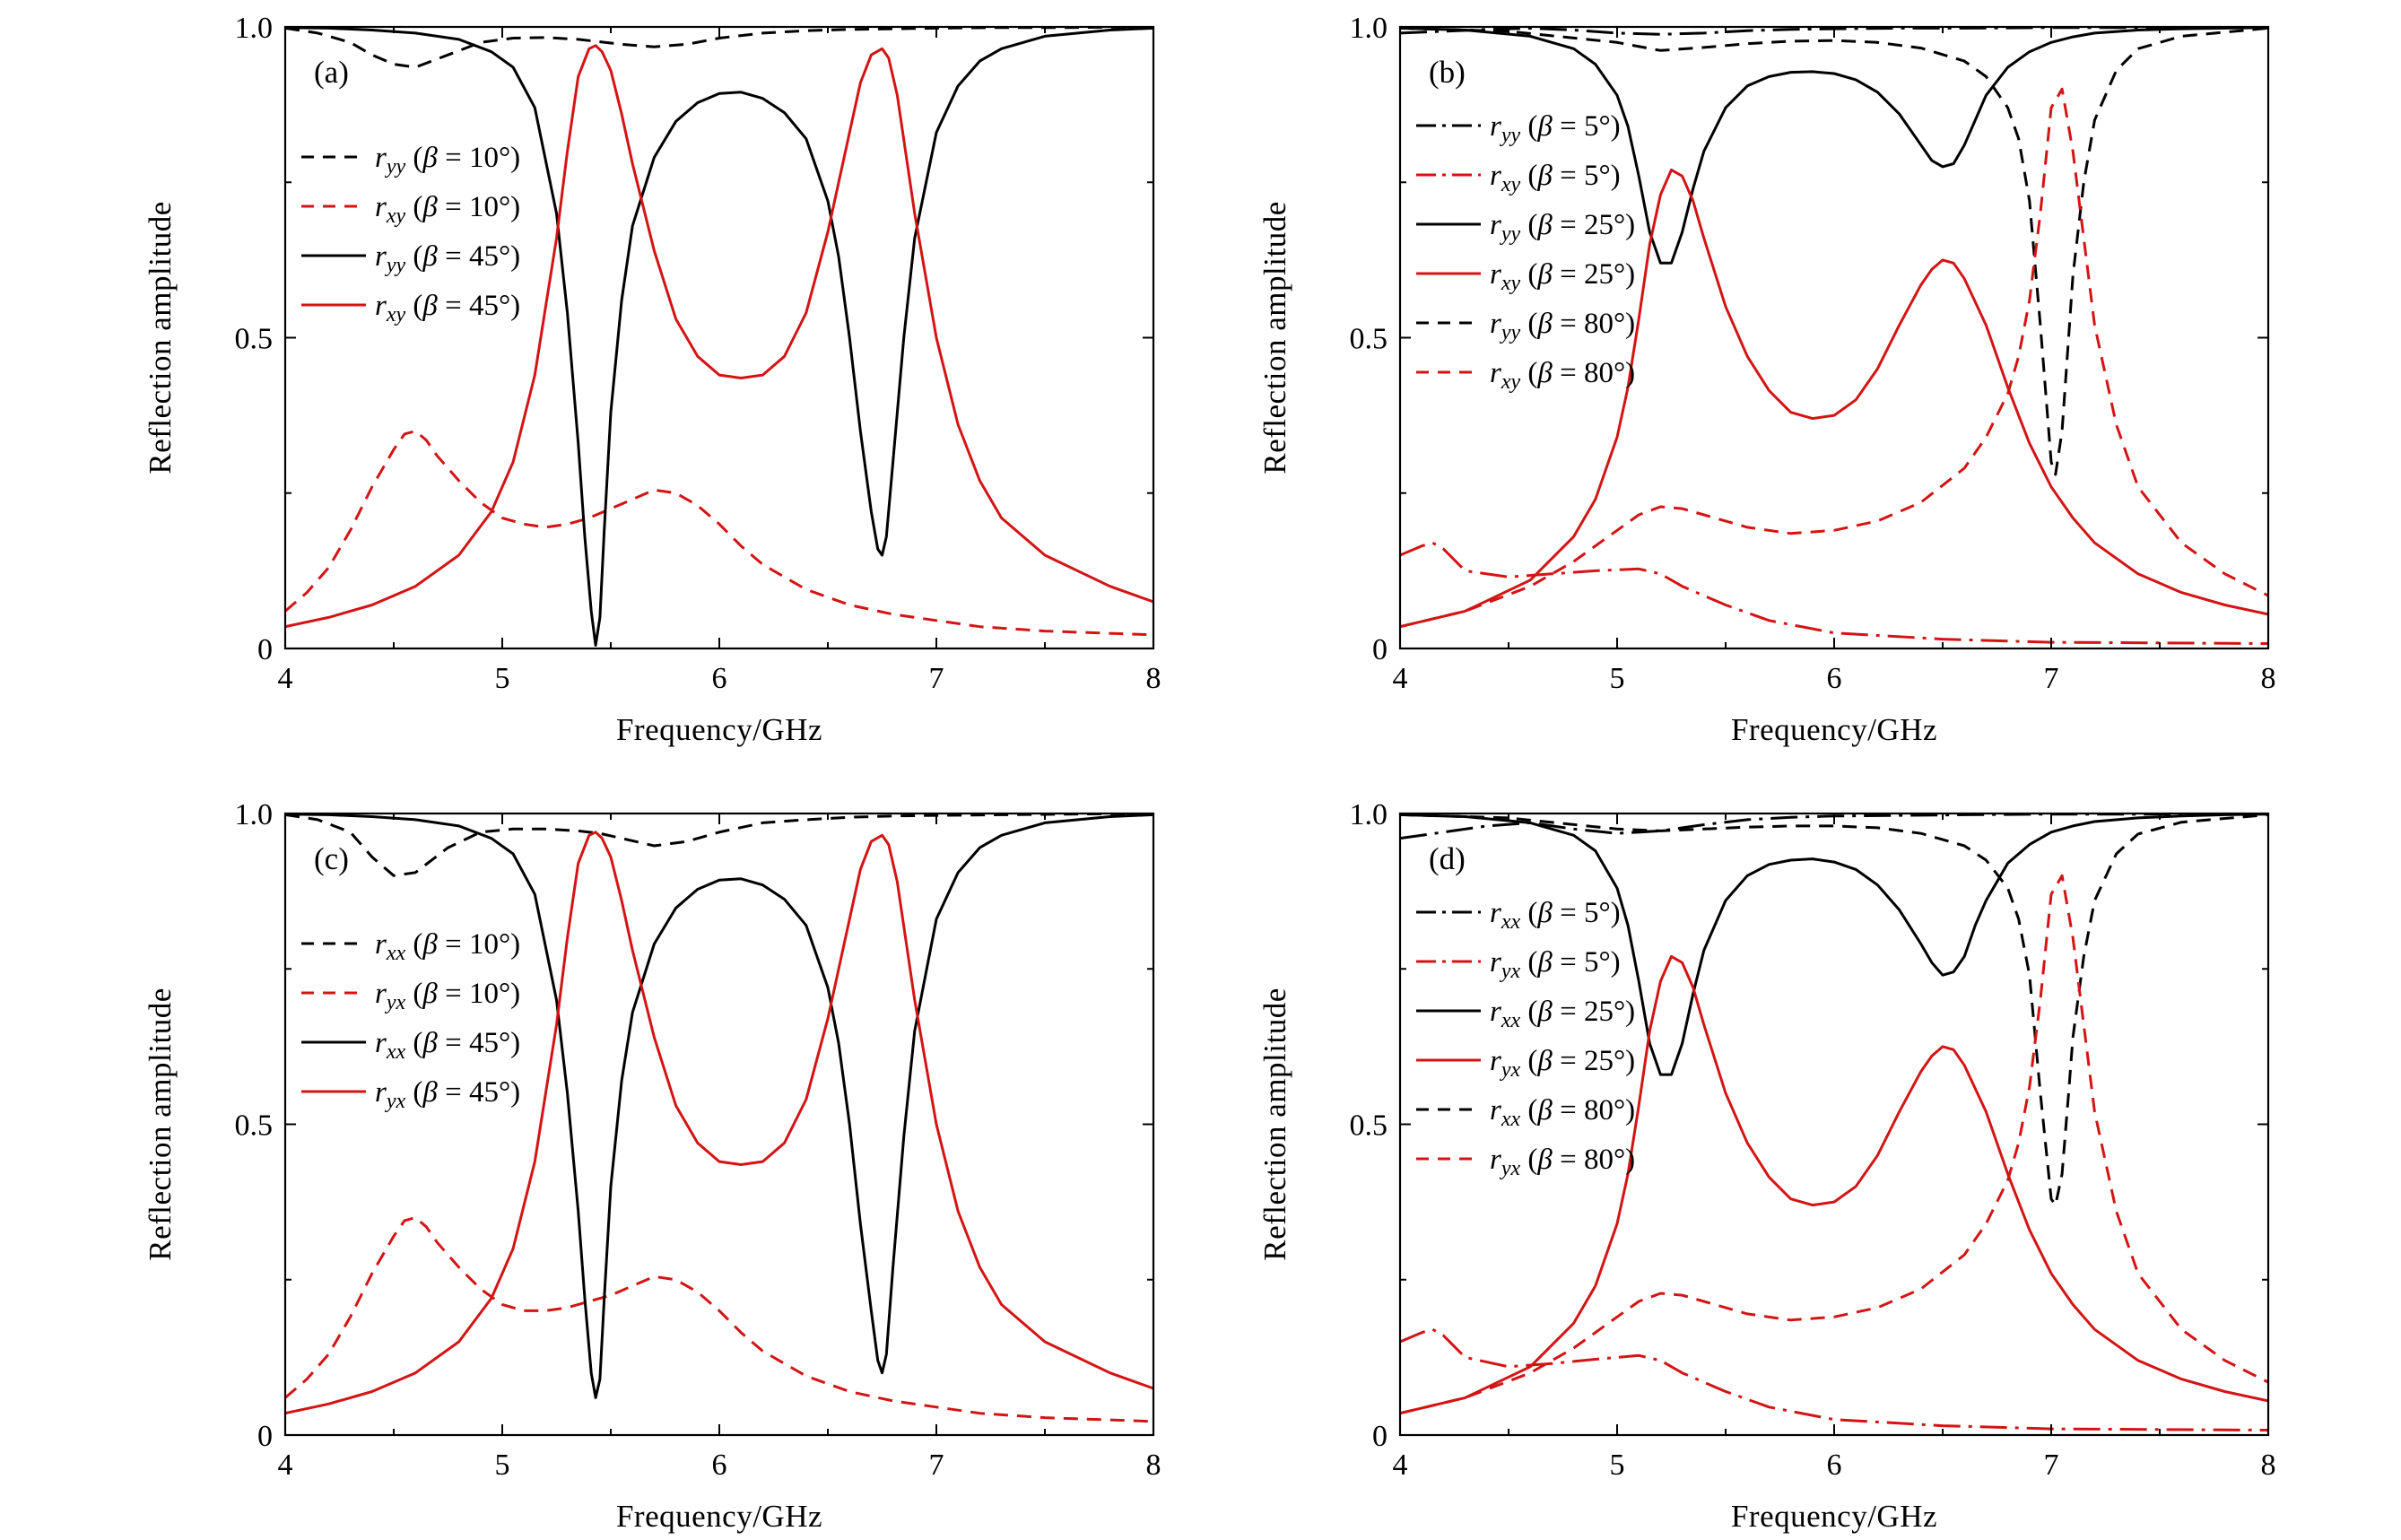 The image size is (2401, 1540). I want to click on legend-label: ryy (β = 45°), so click(447, 258).